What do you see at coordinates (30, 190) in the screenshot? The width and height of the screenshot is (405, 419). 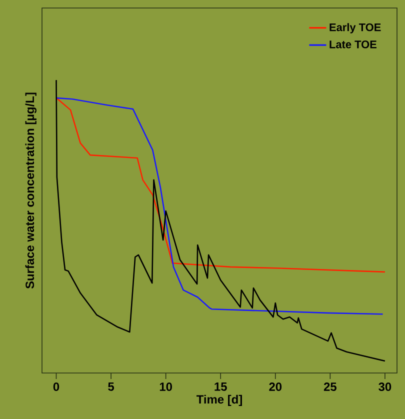 I see `y-axis-title: Surface water concentration [µg/L]` at bounding box center [30, 190].